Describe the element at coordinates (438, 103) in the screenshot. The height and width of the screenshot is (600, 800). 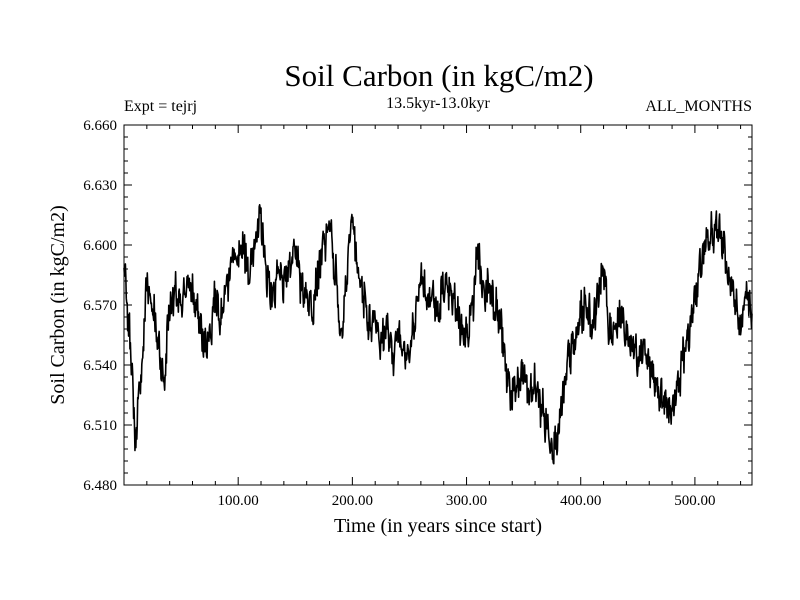
I see `period-label: 13.5kyr-13.0kyr` at that location.